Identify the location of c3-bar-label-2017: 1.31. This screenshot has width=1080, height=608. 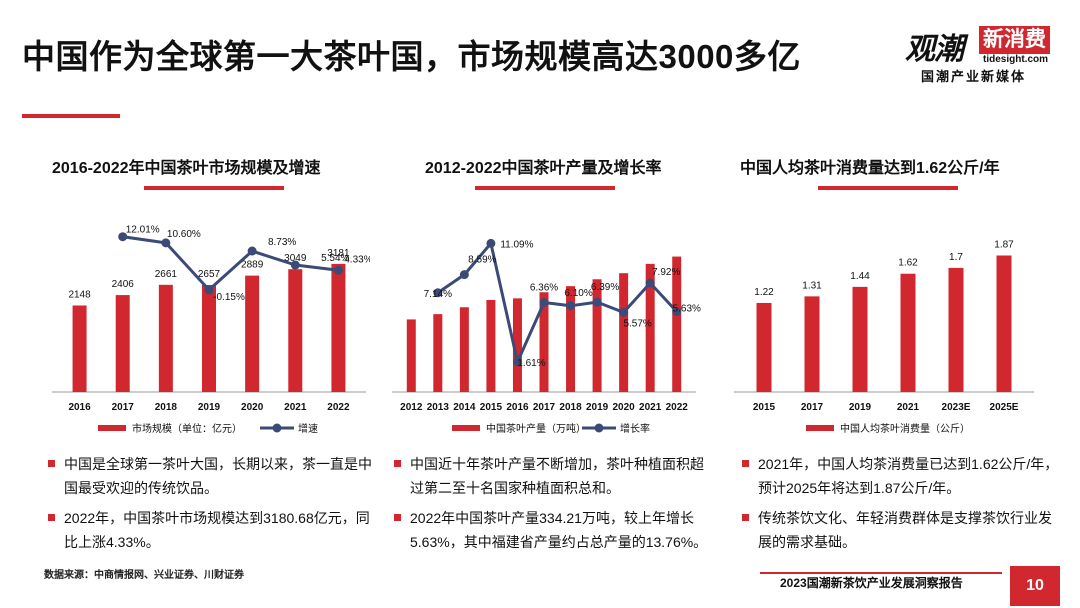
(812, 285).